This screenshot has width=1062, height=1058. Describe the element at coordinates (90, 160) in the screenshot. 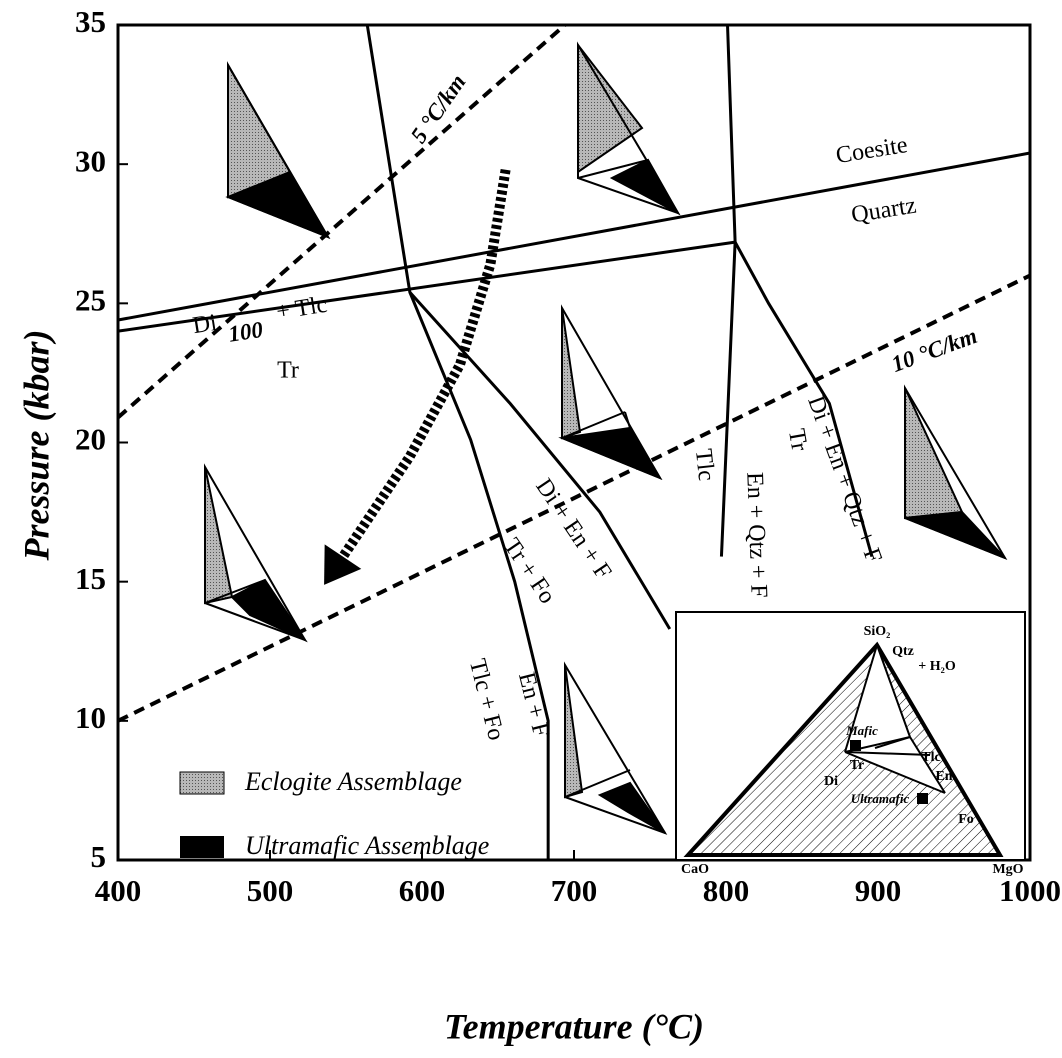

I see `y-tick-label: 30` at that location.